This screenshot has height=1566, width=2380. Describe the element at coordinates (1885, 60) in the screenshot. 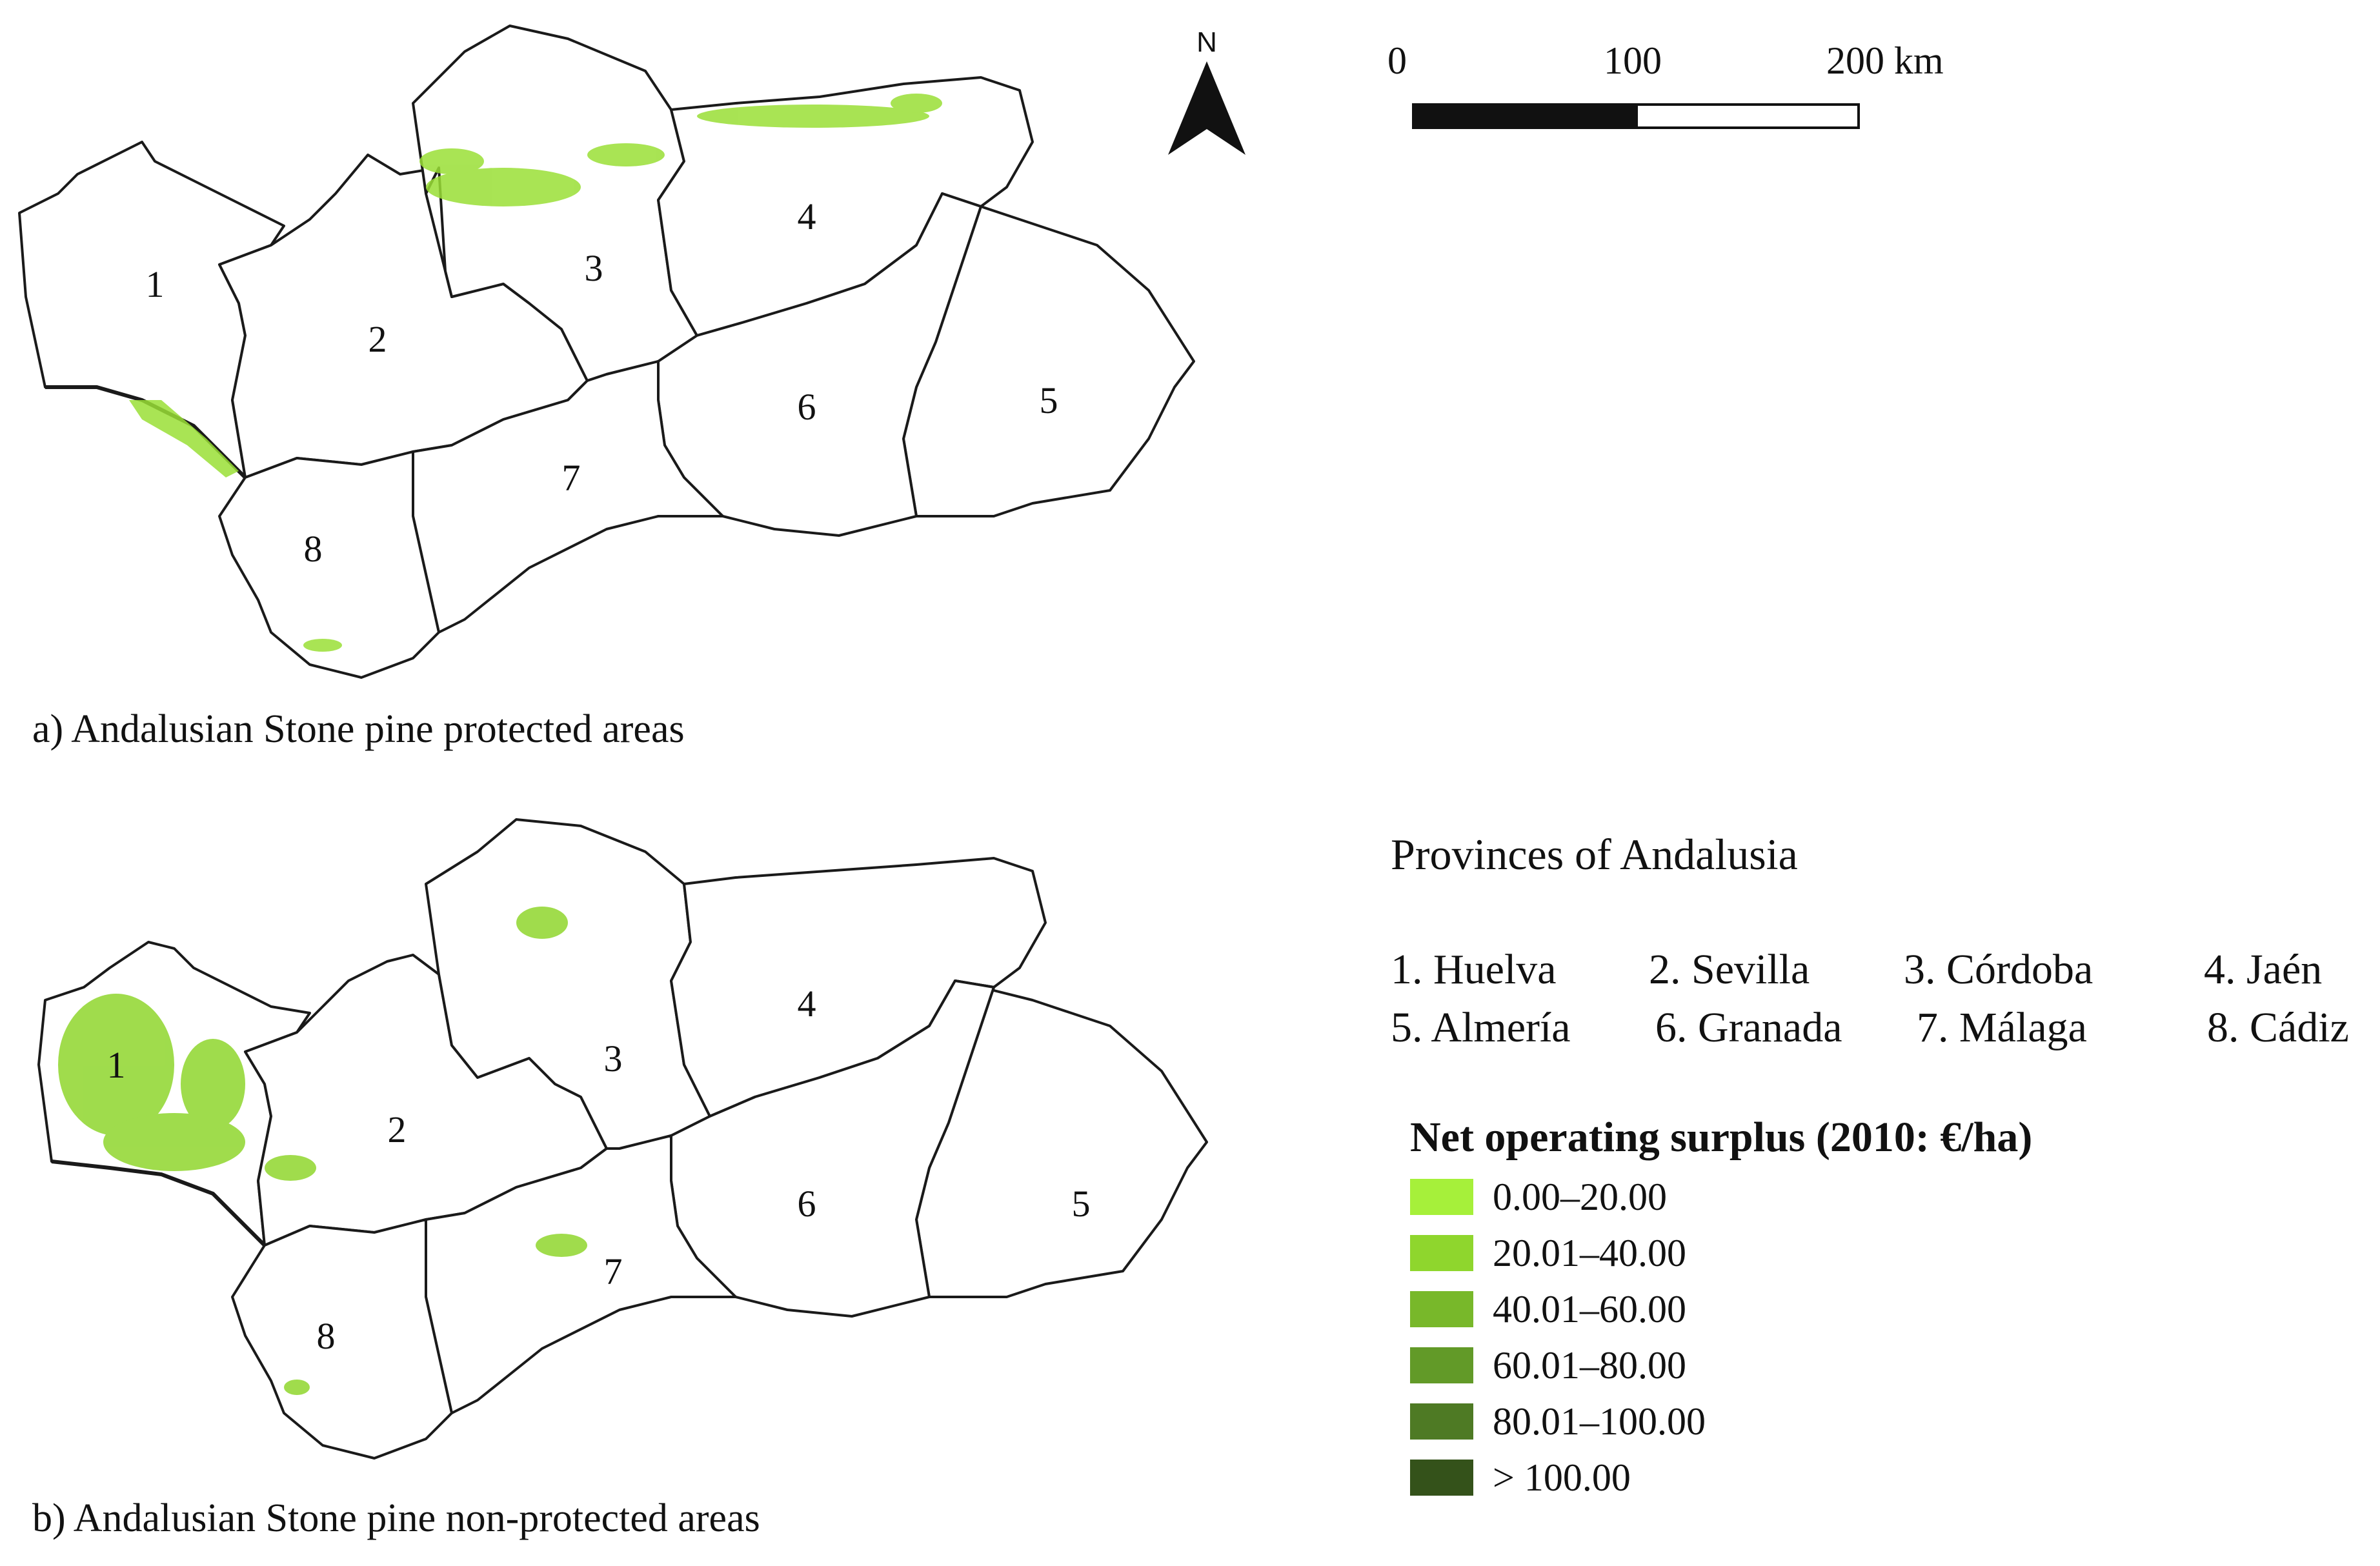

I see `scale-label-200: 200 km` at that location.